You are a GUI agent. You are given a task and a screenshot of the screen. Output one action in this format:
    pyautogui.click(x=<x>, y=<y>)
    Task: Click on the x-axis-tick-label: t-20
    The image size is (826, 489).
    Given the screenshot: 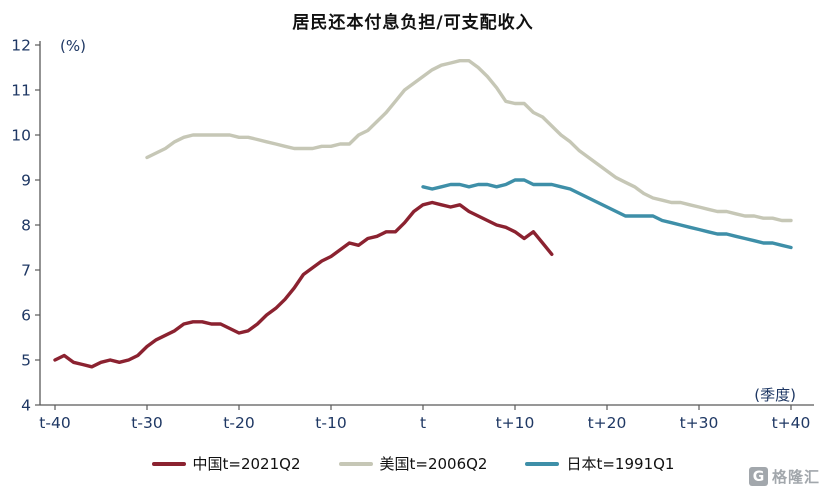 What is the action you would take?
    pyautogui.click(x=238, y=423)
    